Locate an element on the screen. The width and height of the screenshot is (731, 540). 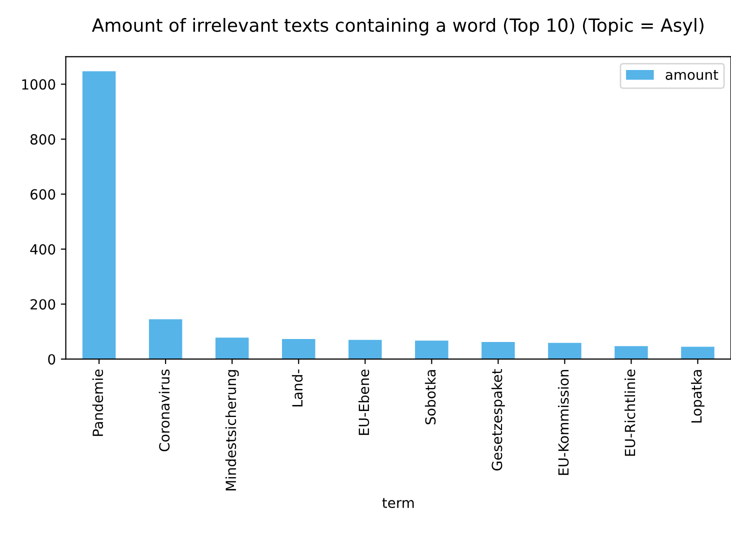
x-tick-label: Mindestsicherung is located at coordinates (232, 430).